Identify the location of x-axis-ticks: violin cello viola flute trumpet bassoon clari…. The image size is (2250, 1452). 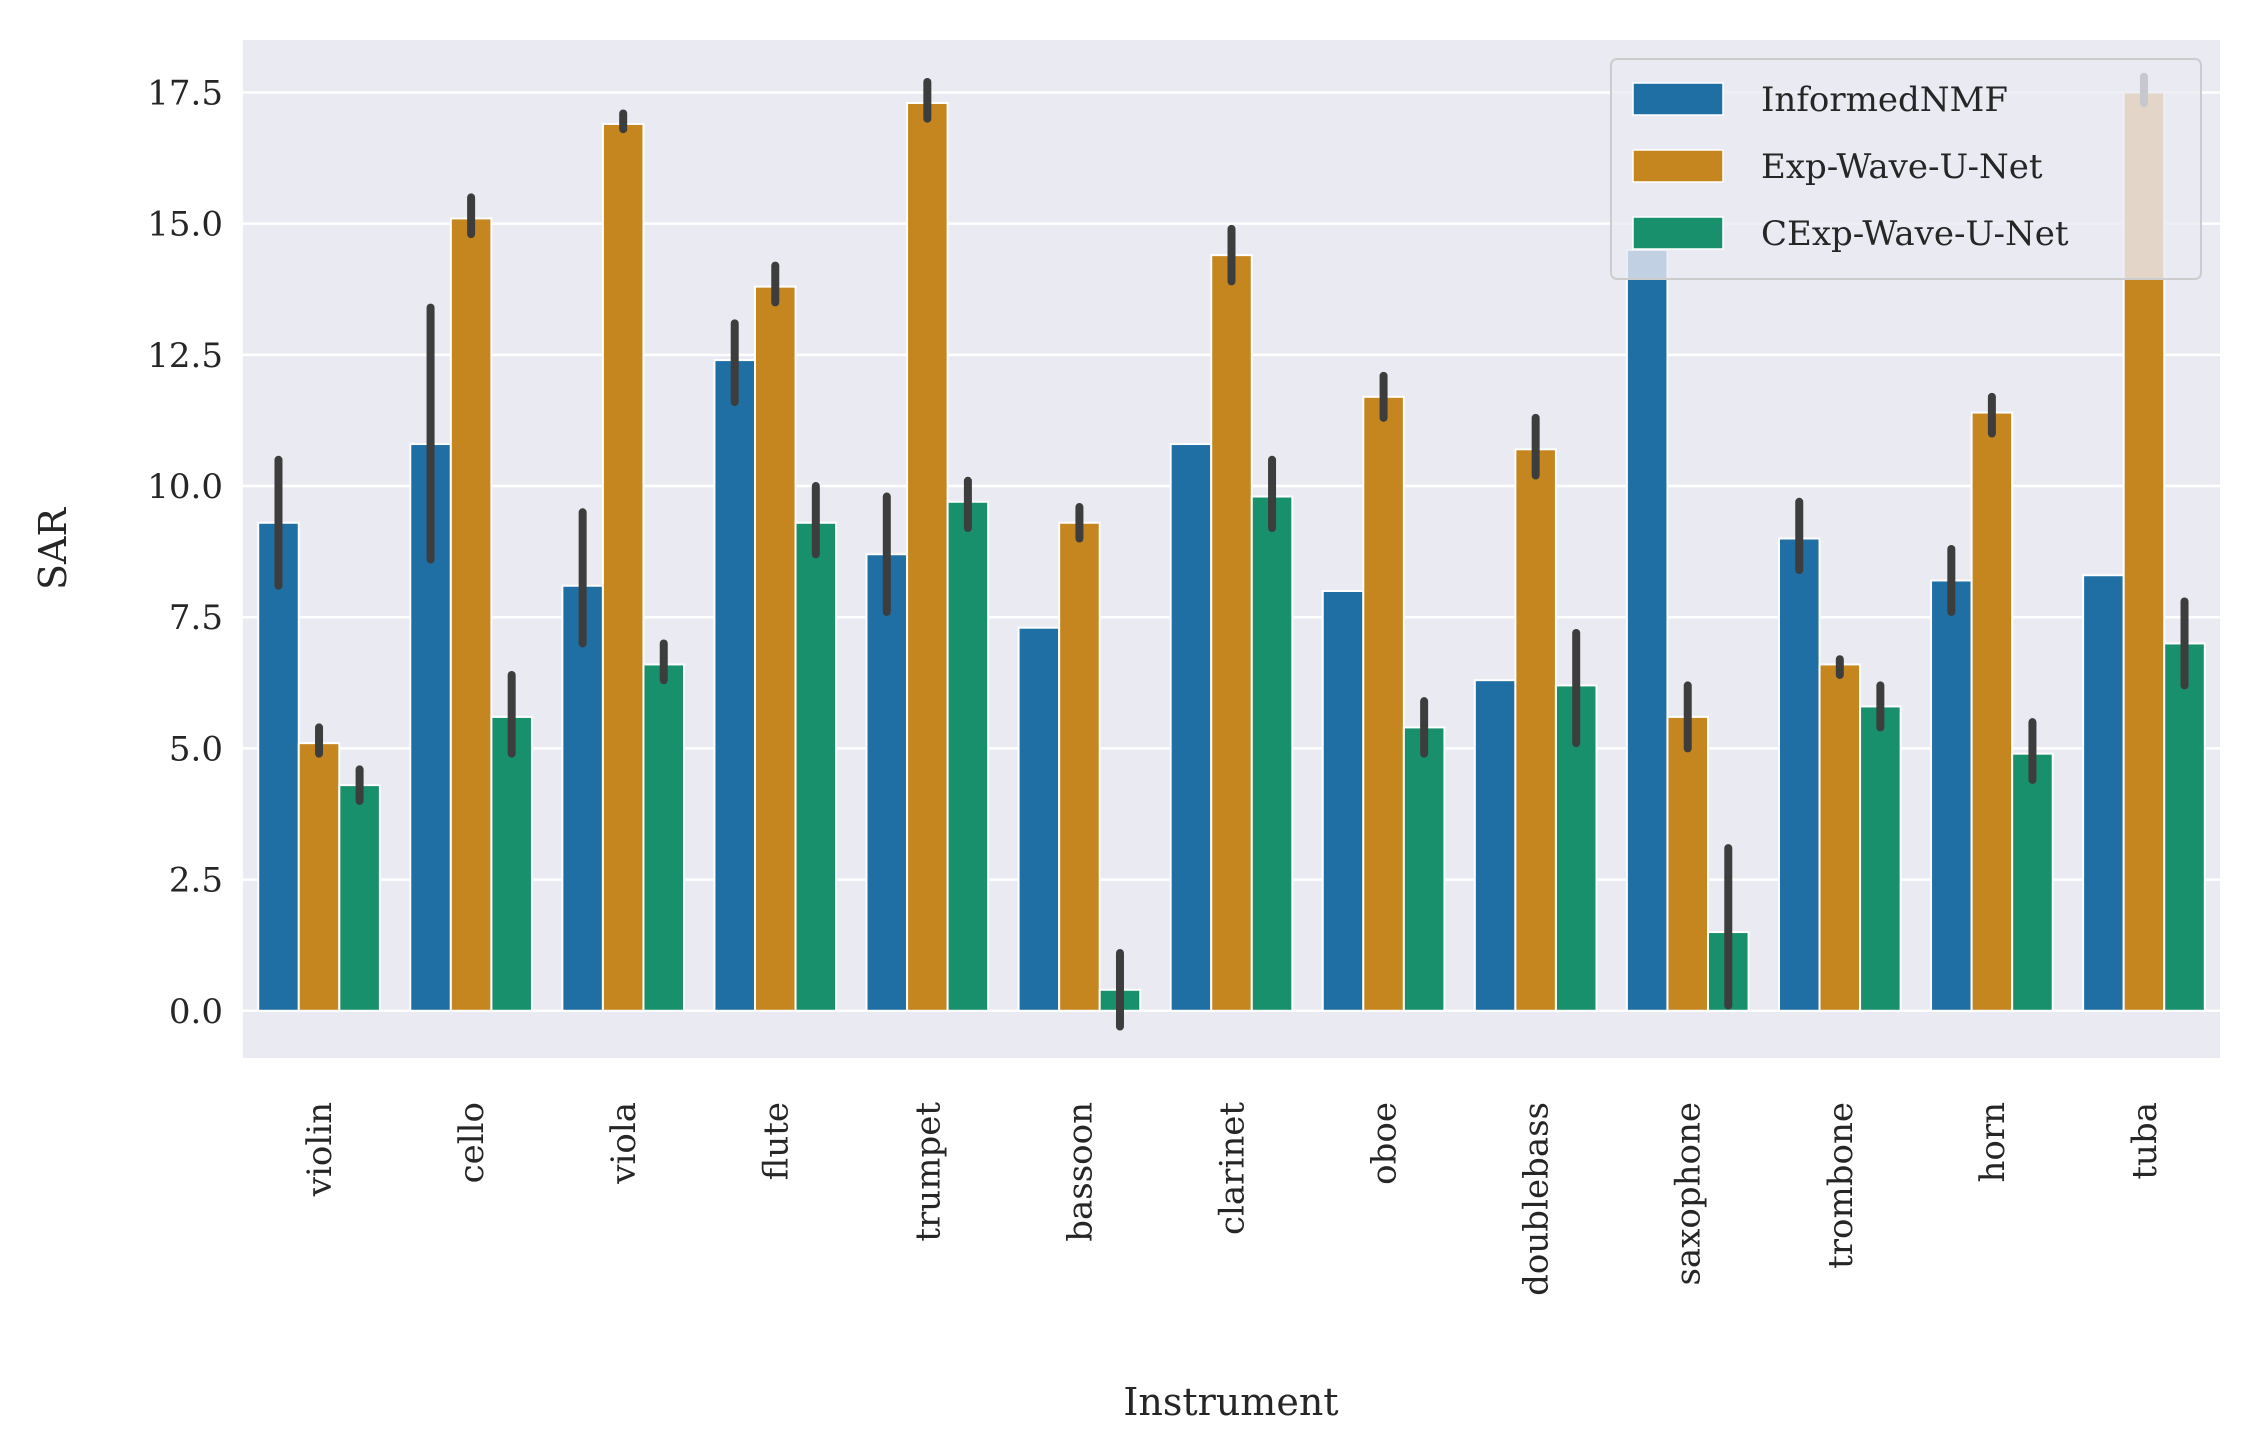
(1232, 1199).